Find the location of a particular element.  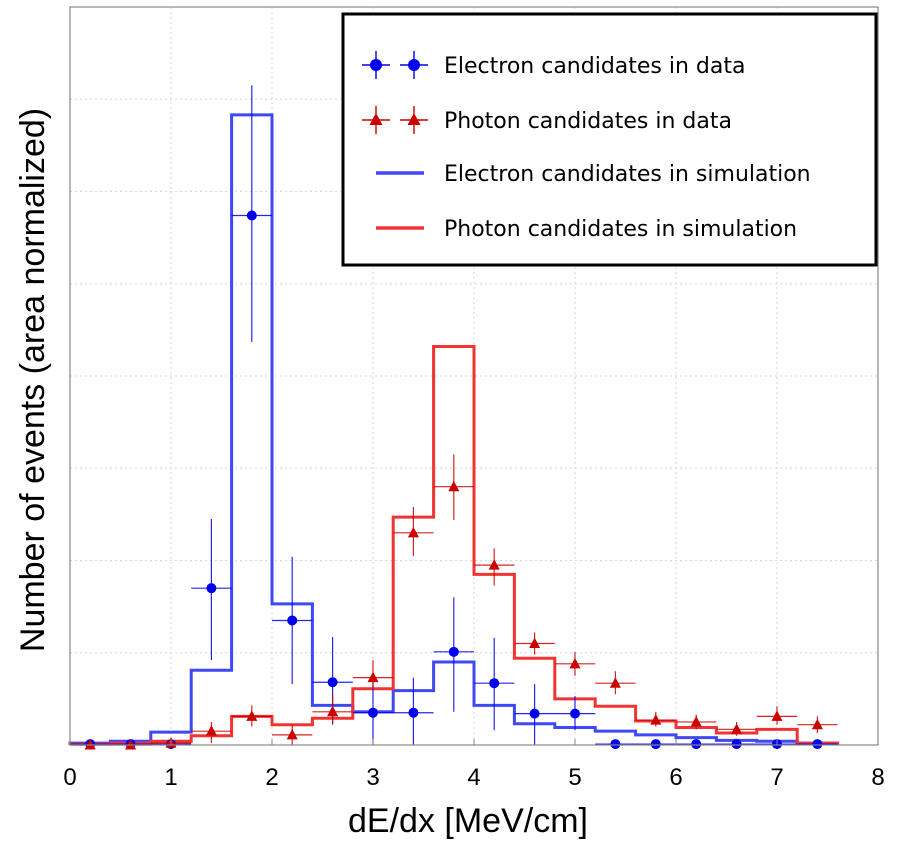

x-tick-label: 2 is located at coordinates (271, 777).